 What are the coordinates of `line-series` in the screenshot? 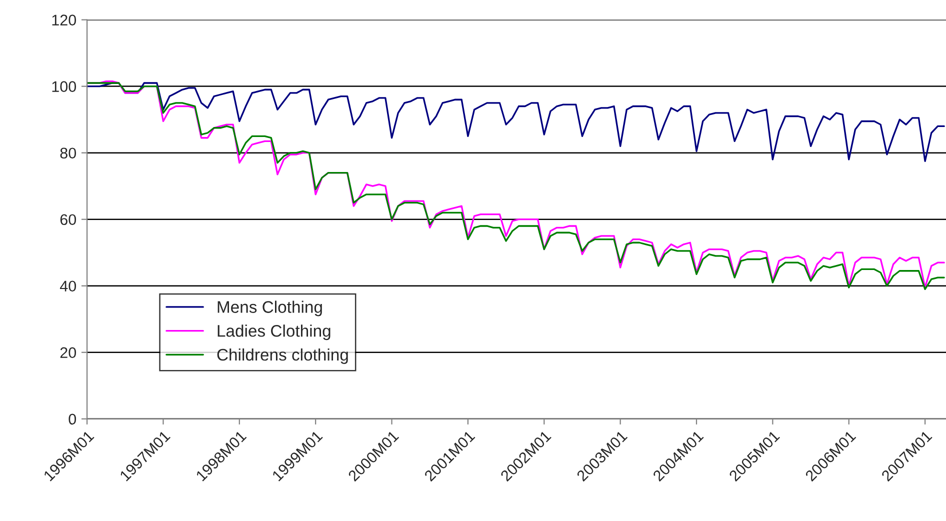 It's located at (516, 122).